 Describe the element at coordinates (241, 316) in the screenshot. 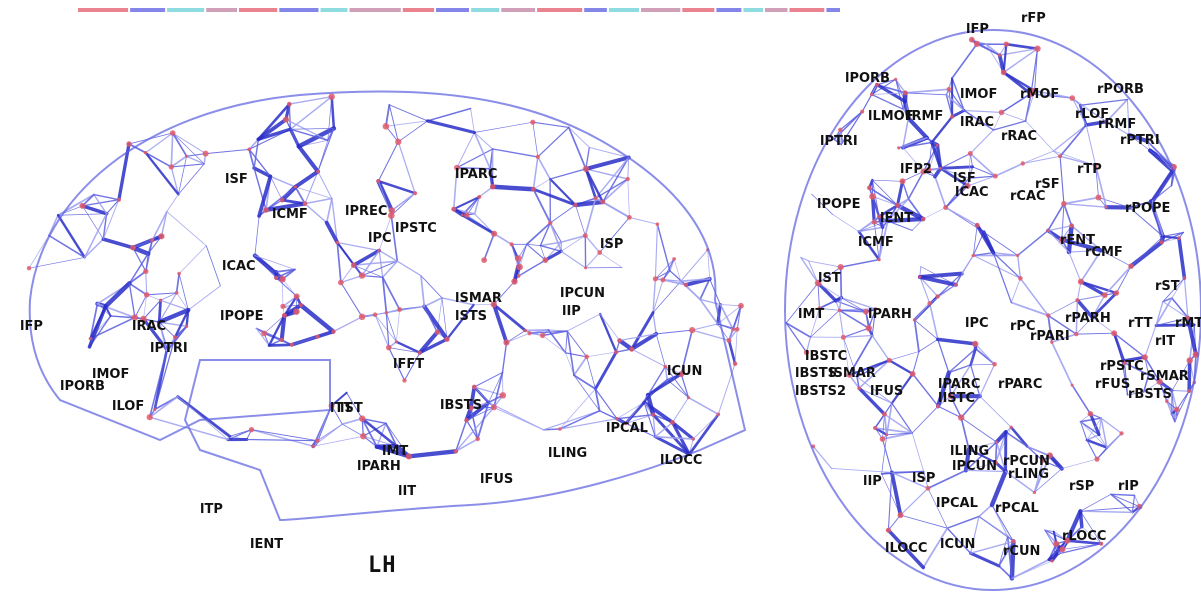

I see `region-label: lPOPE` at that location.